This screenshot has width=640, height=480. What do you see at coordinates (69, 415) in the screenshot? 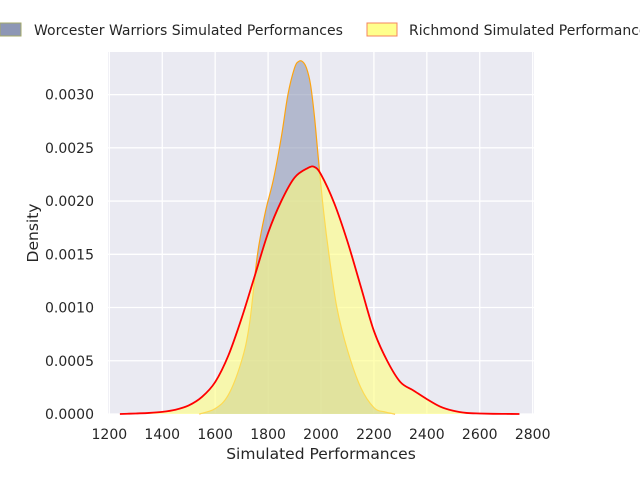
I see `y-tick-label: 0.0000` at bounding box center [69, 415].